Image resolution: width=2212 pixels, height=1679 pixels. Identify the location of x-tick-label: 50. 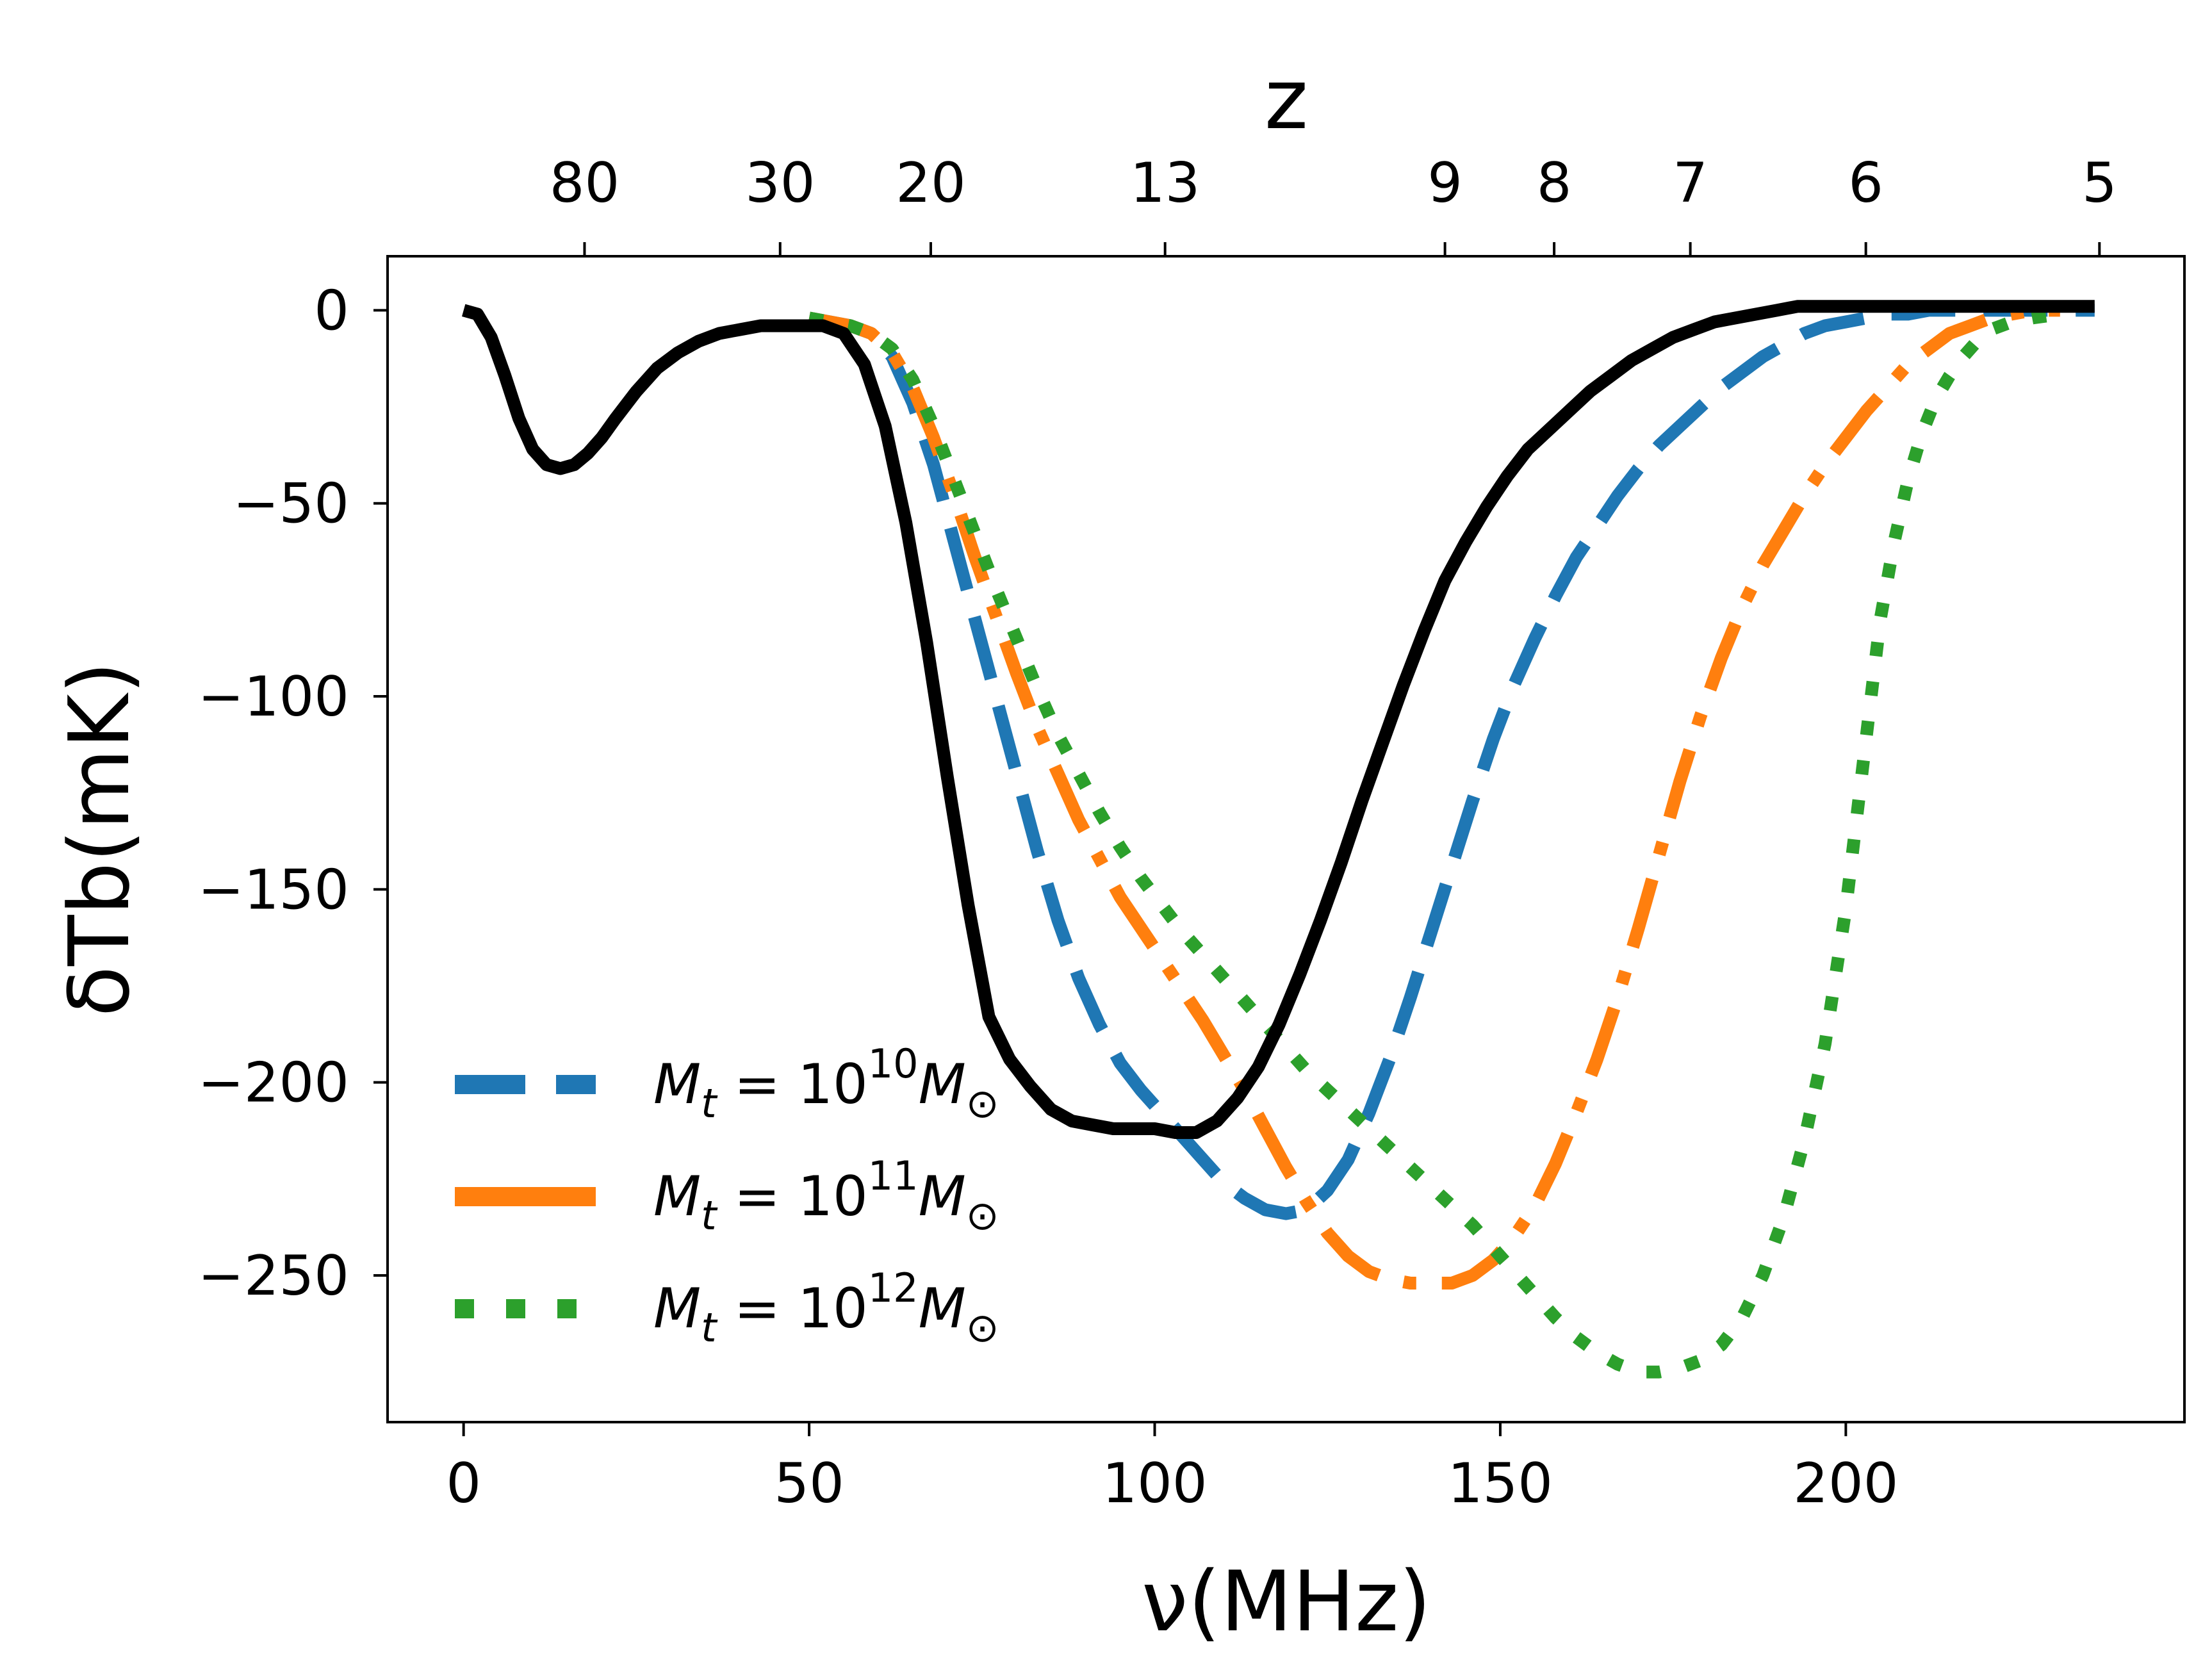
(809, 1484).